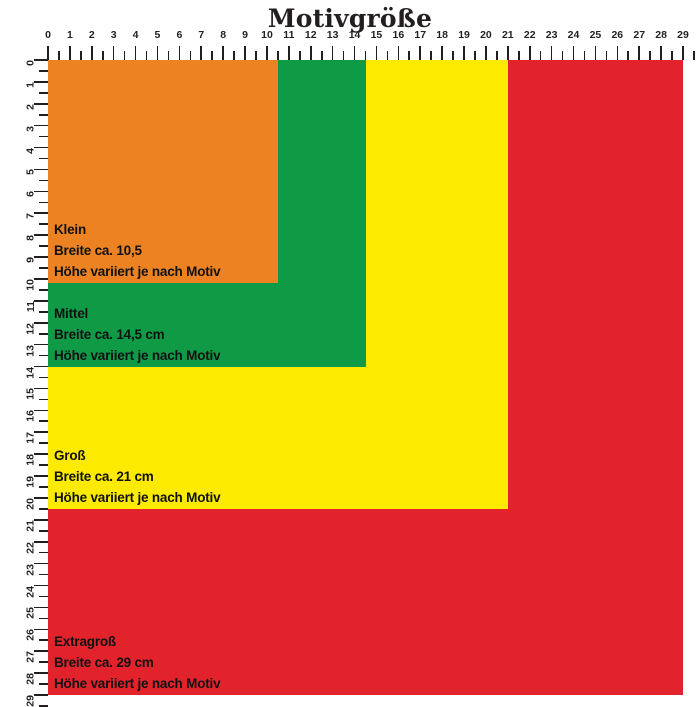 Image resolution: width=700 pixels, height=707 pixels. Describe the element at coordinates (30, 635) in the screenshot. I see `ruler-label-v-26: 26` at that location.